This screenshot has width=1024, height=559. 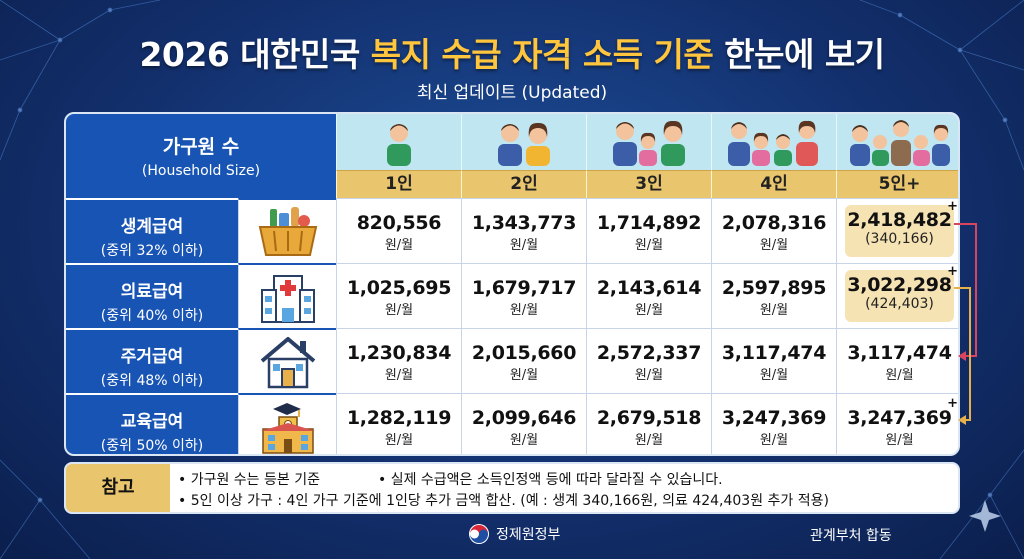 I want to click on family-four-icon, so click(x=773, y=143).